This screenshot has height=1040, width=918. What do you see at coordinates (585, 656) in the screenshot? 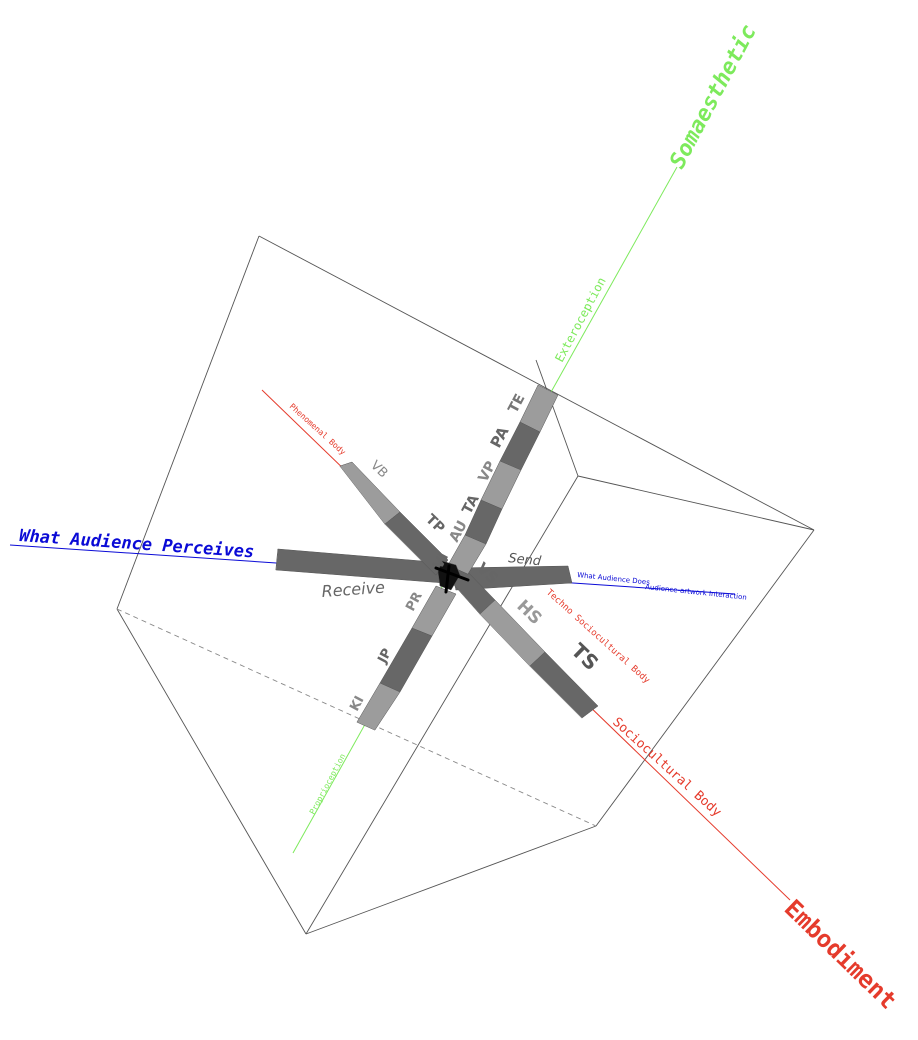
I see `bar-label-ts: TS` at bounding box center [585, 656].